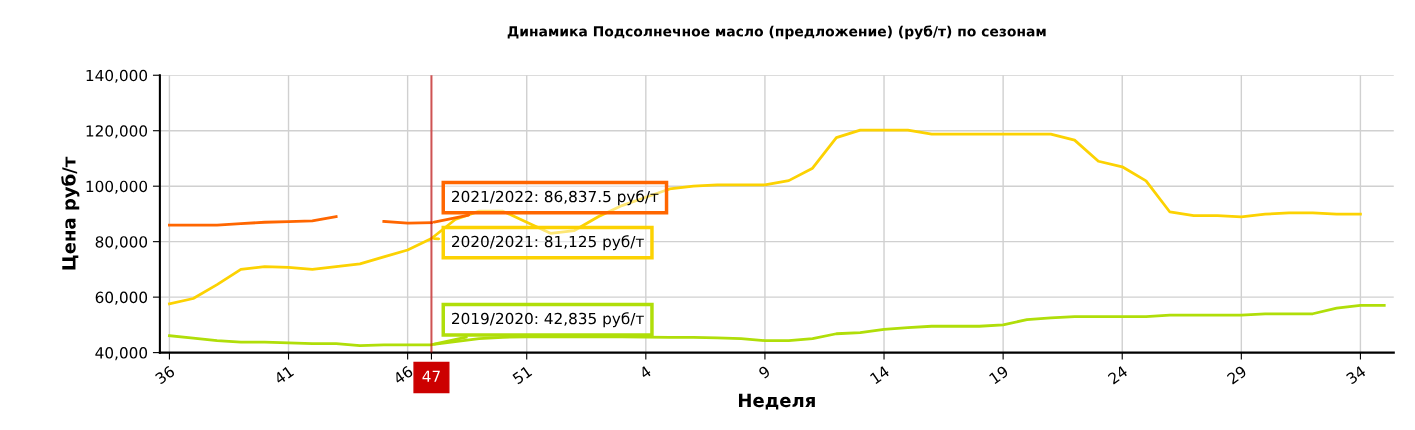 This screenshot has height=430, width=1415. I want to click on annotation: 2020/2021: 81,125 руб/т, so click(548, 243).